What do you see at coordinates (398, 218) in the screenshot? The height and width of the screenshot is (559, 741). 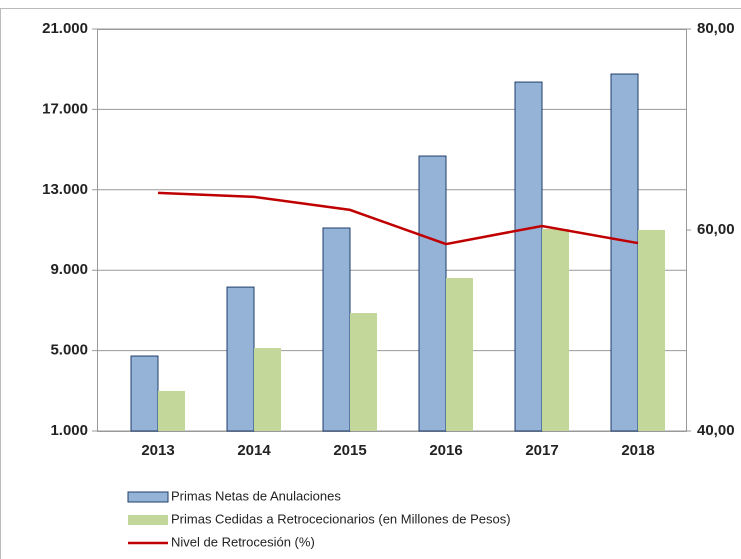 I see `line-series` at bounding box center [398, 218].